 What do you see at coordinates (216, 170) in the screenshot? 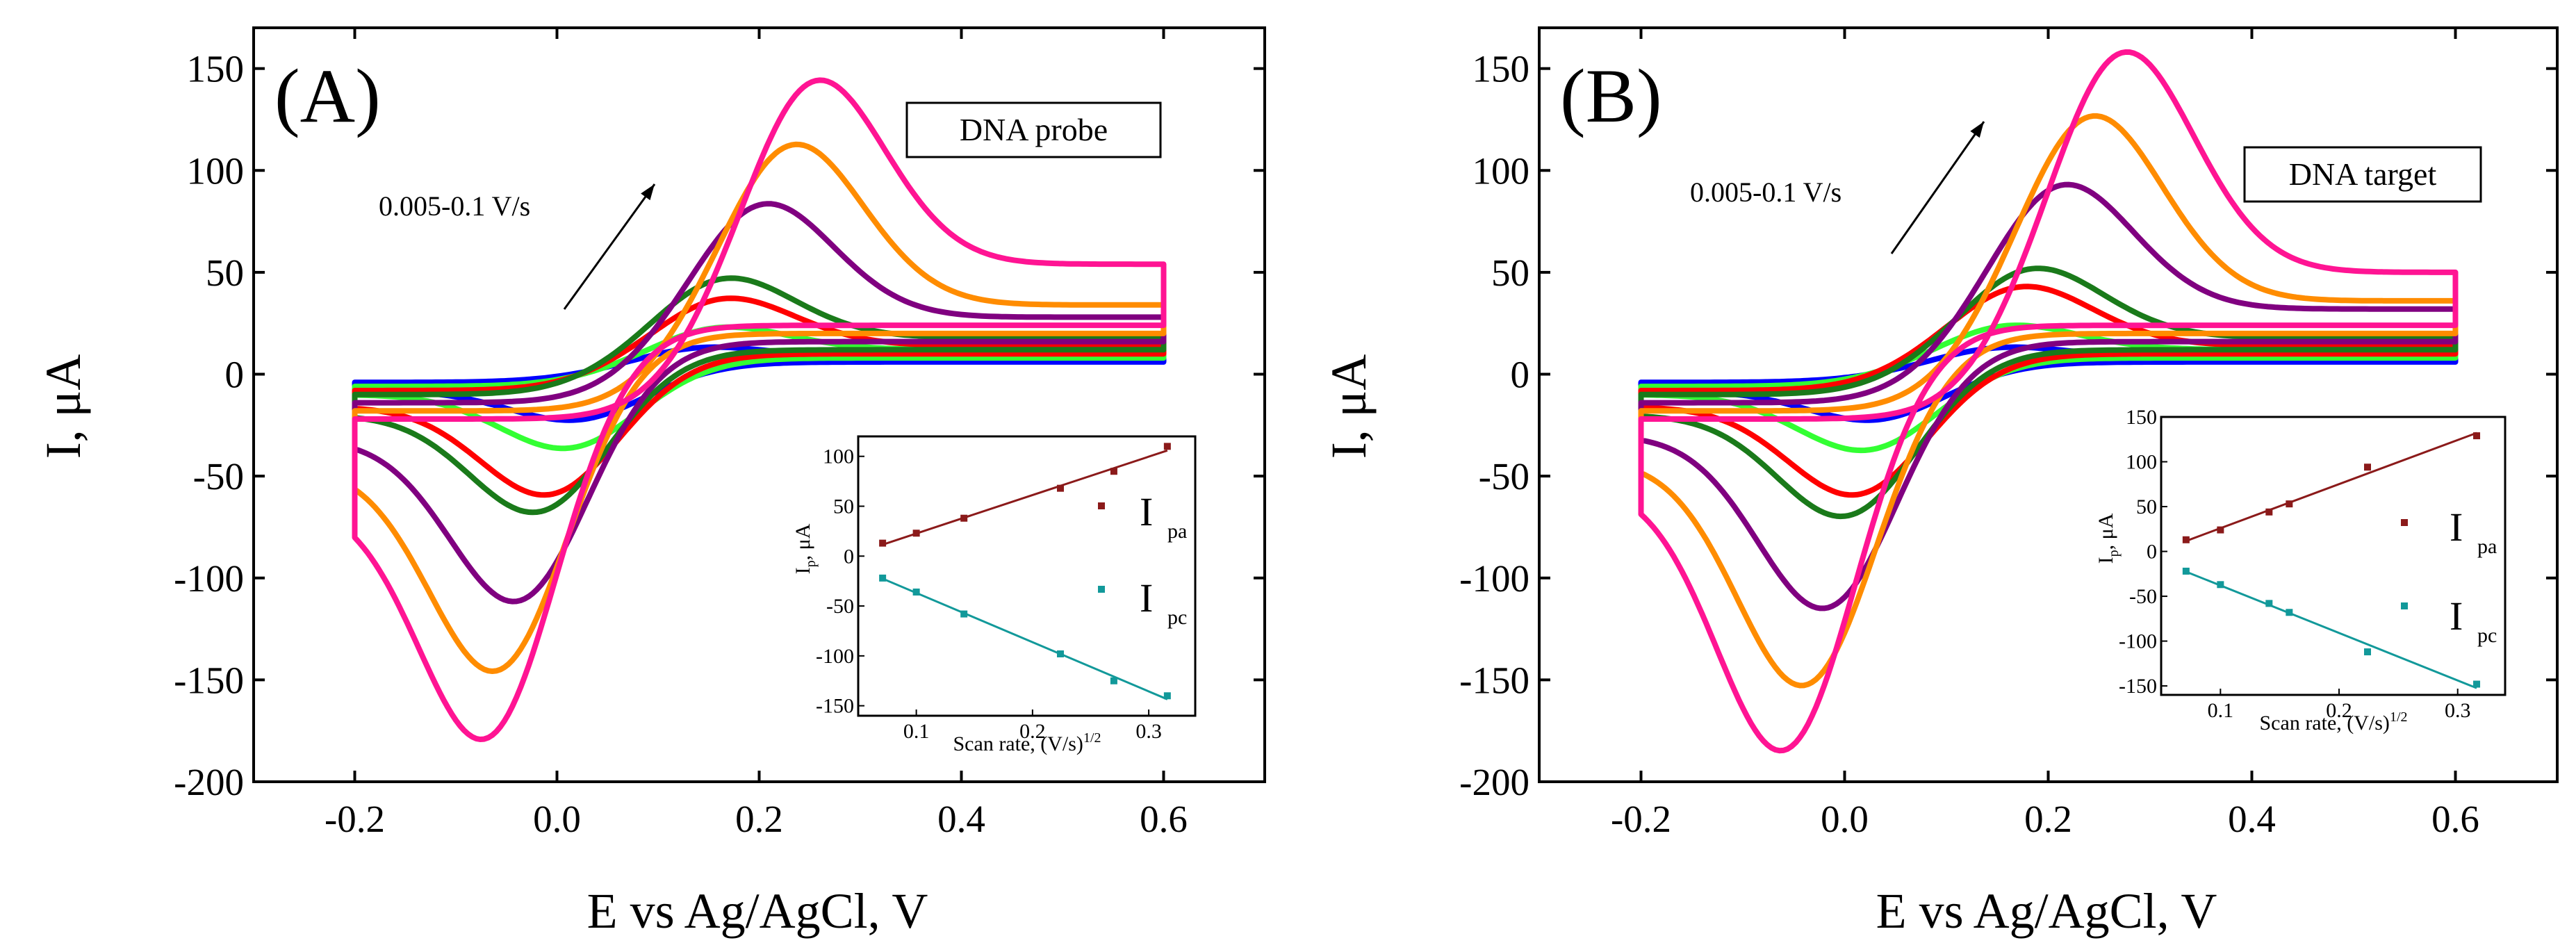
I see `y-tick-label: 100` at bounding box center [216, 170].